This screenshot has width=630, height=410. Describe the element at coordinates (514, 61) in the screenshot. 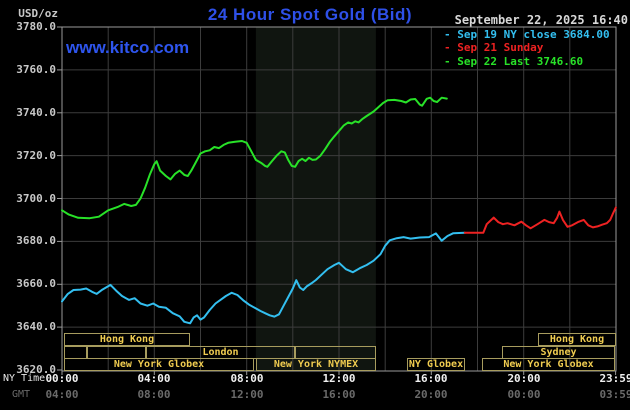

I see `legend-item: - Sep 22 Last 3746.60` at that location.